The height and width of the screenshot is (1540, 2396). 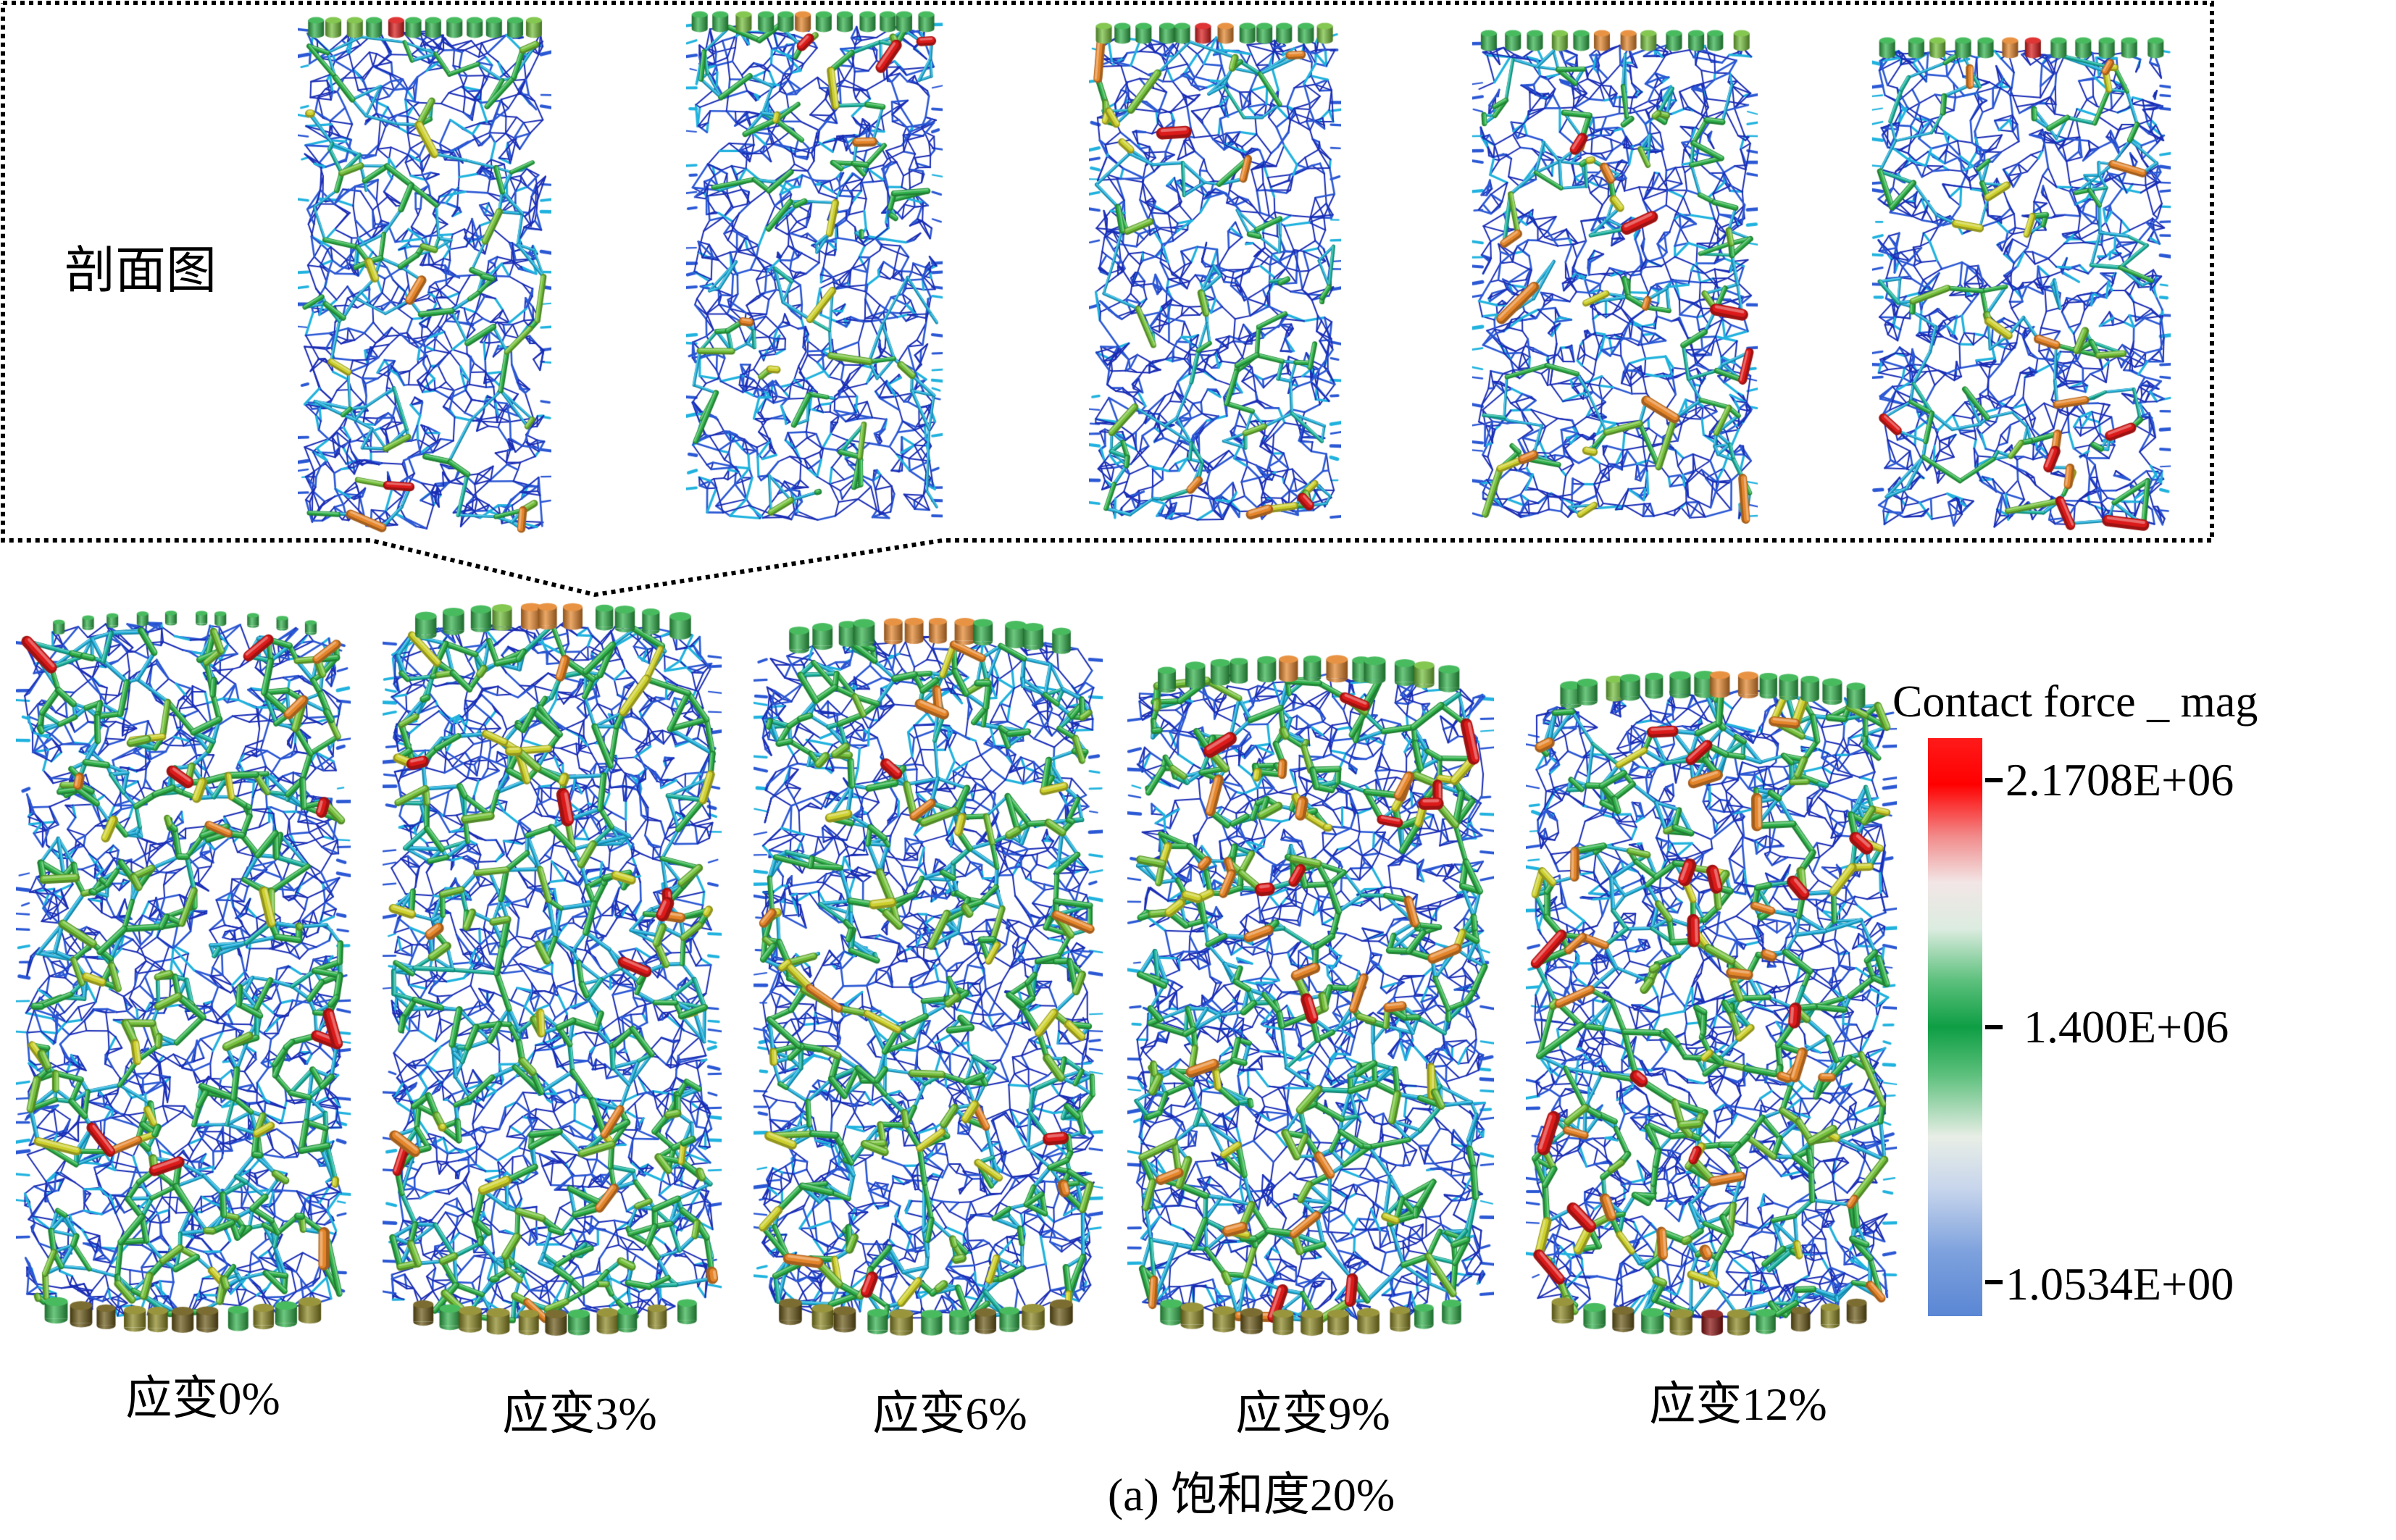 I want to click on strain-label: 应变12%, so click(x=1738, y=1404).